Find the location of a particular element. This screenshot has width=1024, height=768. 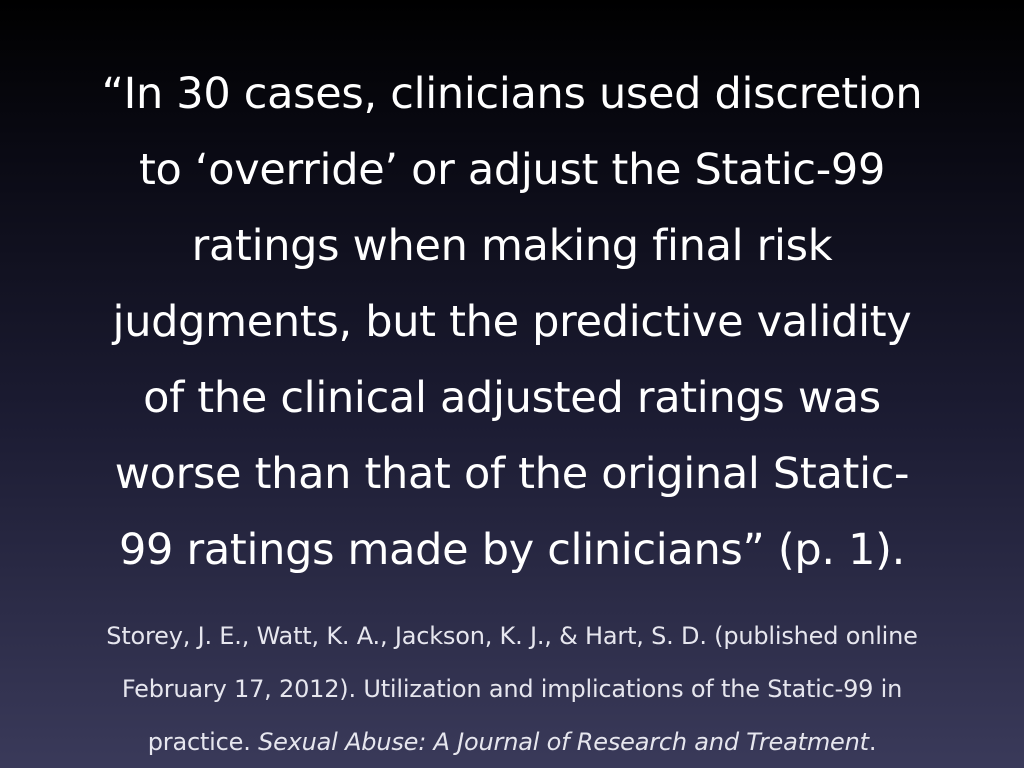

quote-line: of the clinical adjusted ratings was is located at coordinates (512, 398).